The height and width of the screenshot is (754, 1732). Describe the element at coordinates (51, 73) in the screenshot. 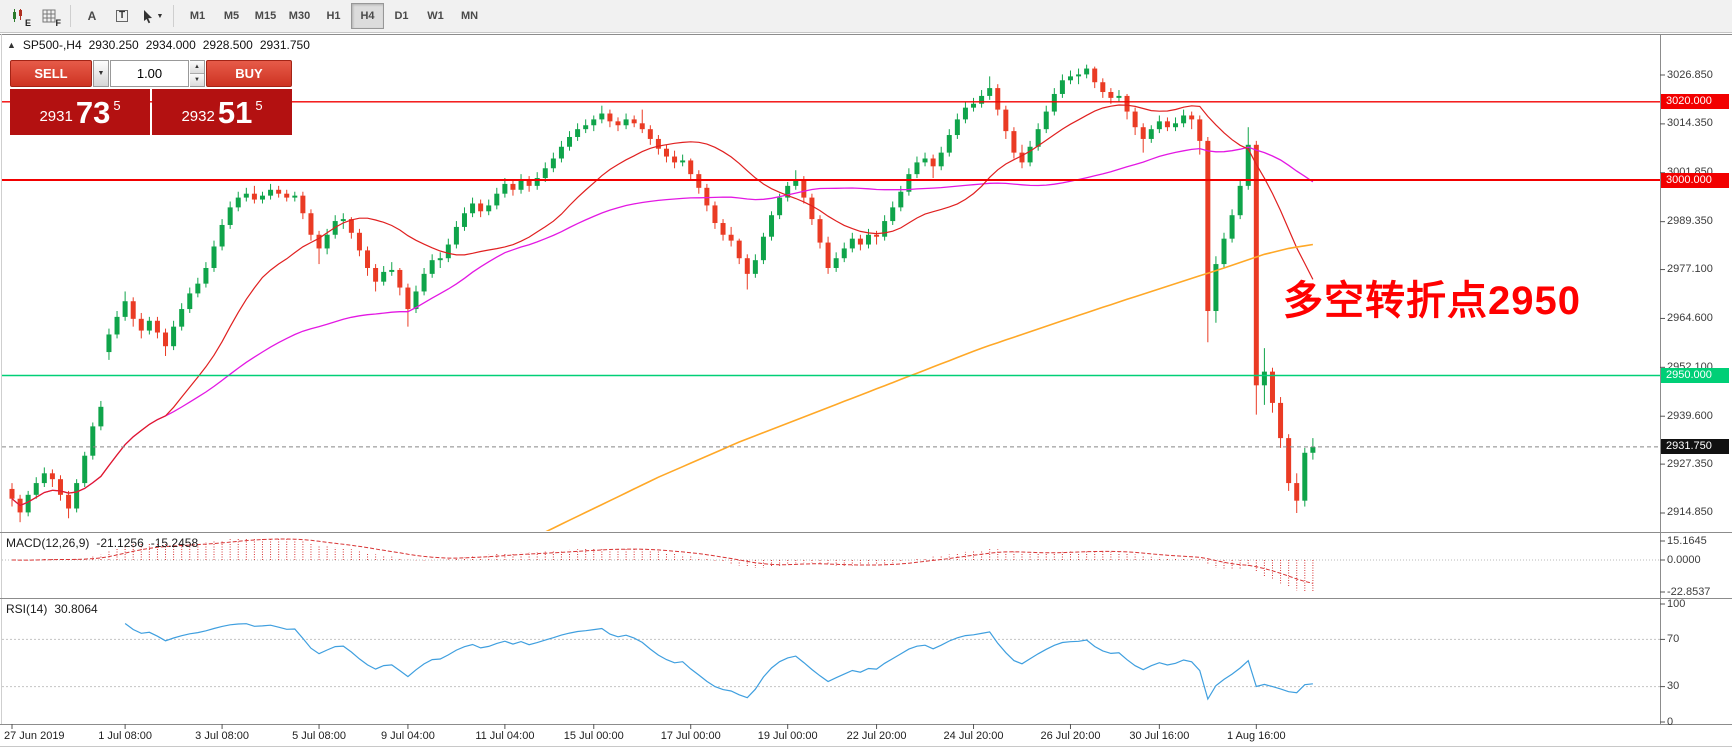

I see `sell-button: SELL` at that location.